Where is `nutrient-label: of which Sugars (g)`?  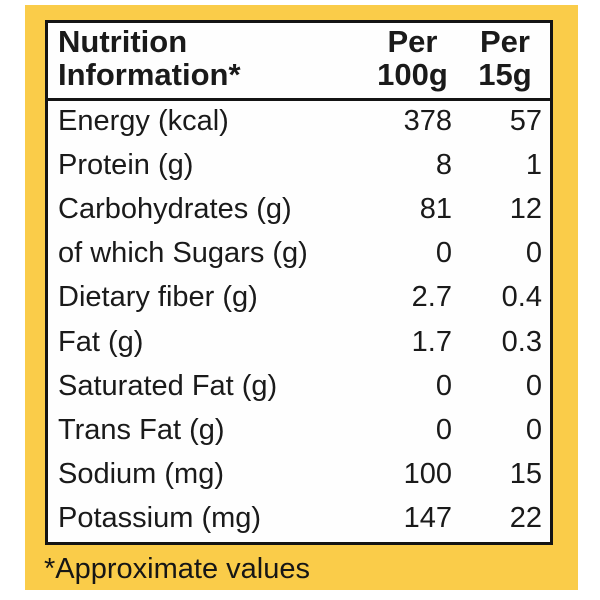
nutrient-label: of which Sugars (g) is located at coordinates (183, 253).